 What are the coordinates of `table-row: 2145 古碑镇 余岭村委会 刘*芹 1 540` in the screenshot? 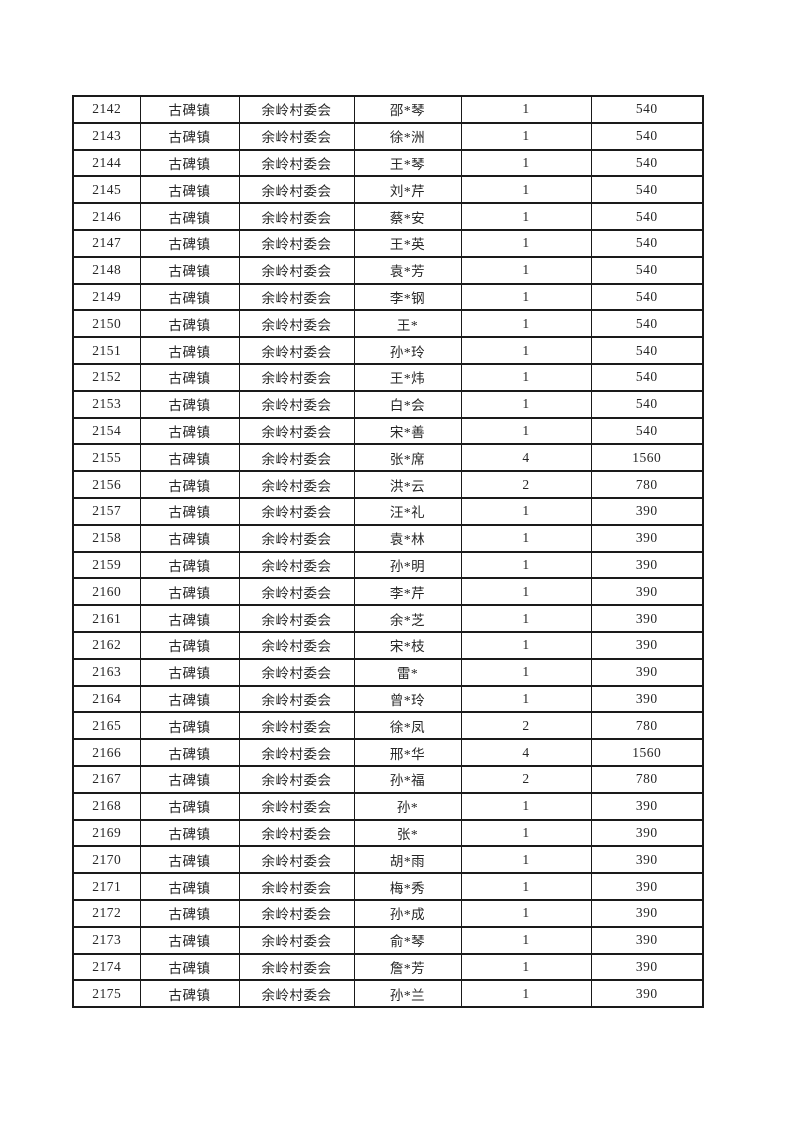 It's located at (388, 190).